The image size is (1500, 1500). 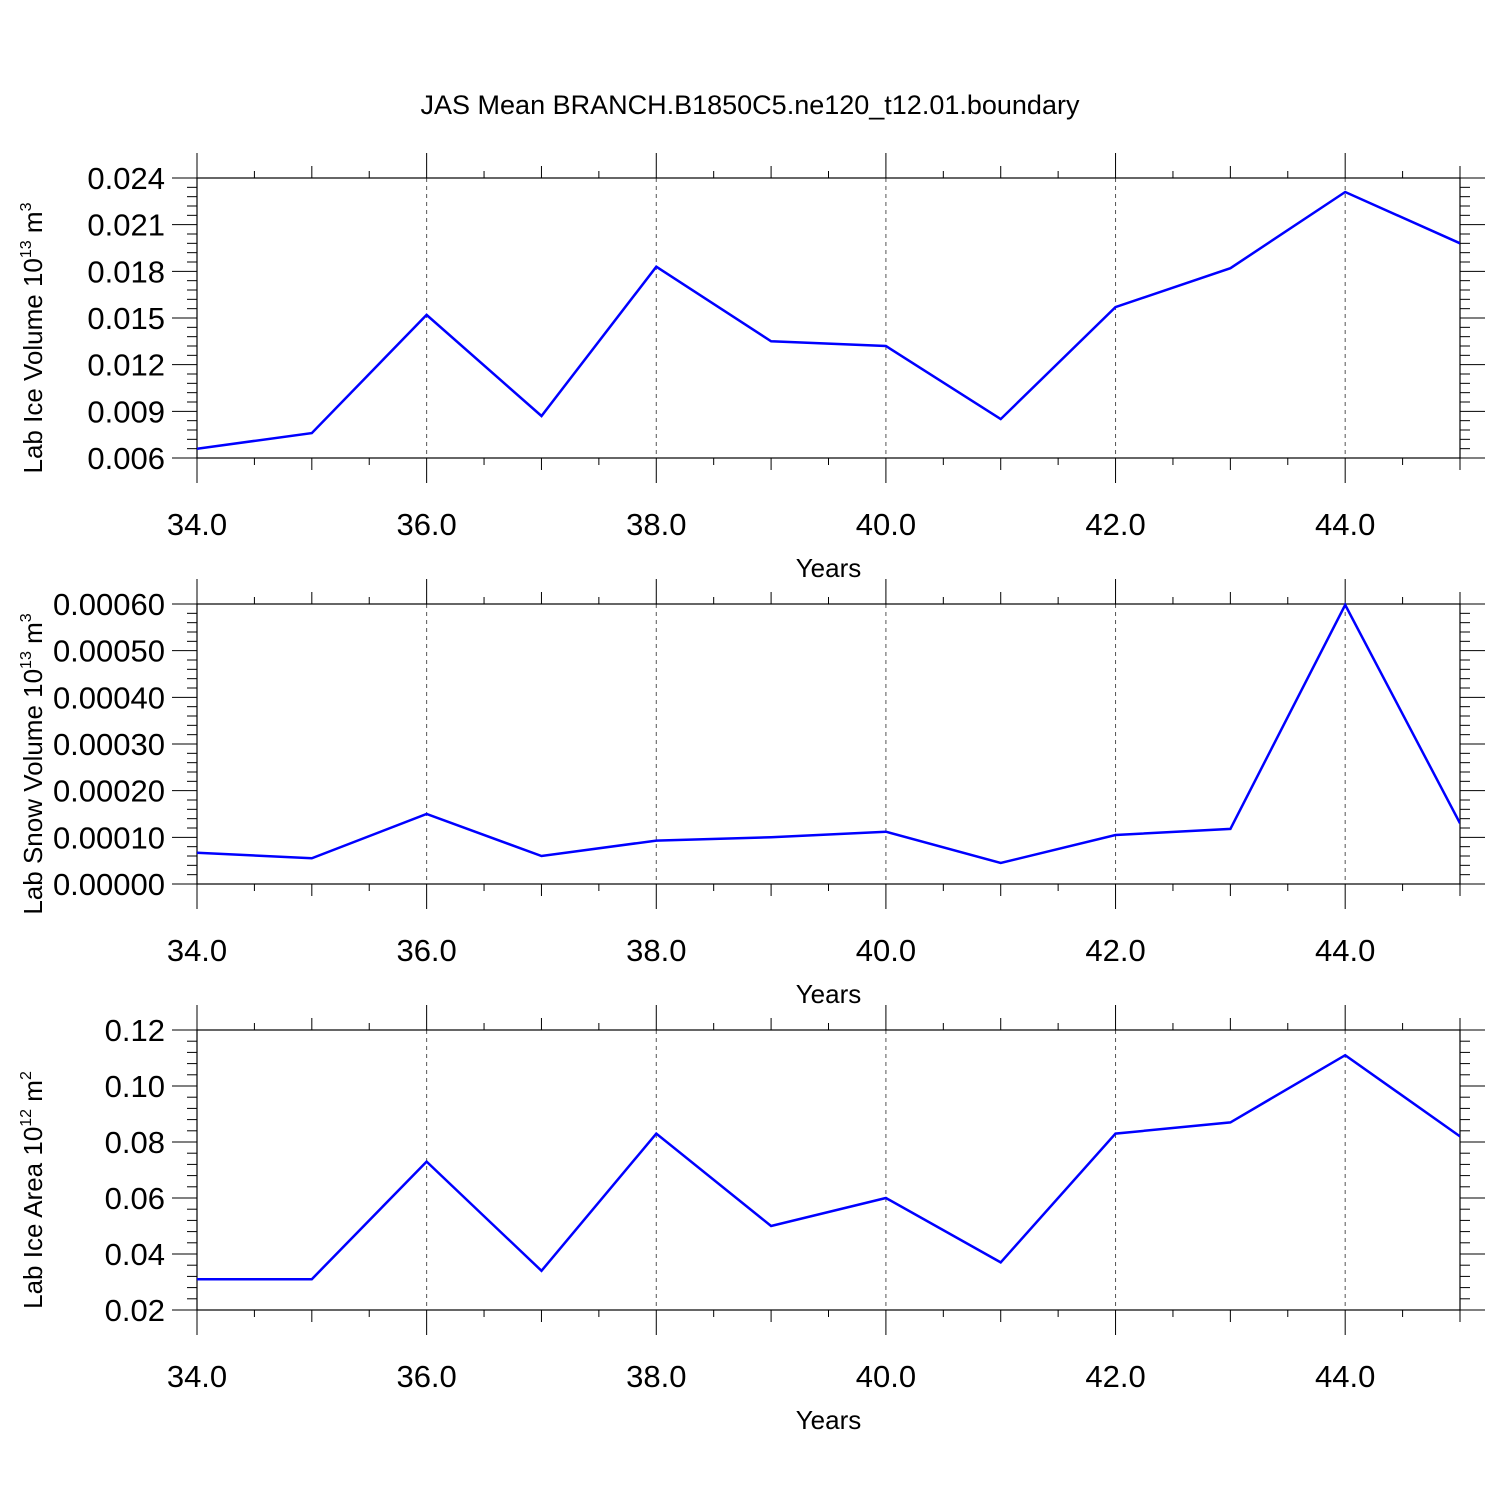 What do you see at coordinates (126, 318) in the screenshot?
I see `y-tick-label: 0.015` at bounding box center [126, 318].